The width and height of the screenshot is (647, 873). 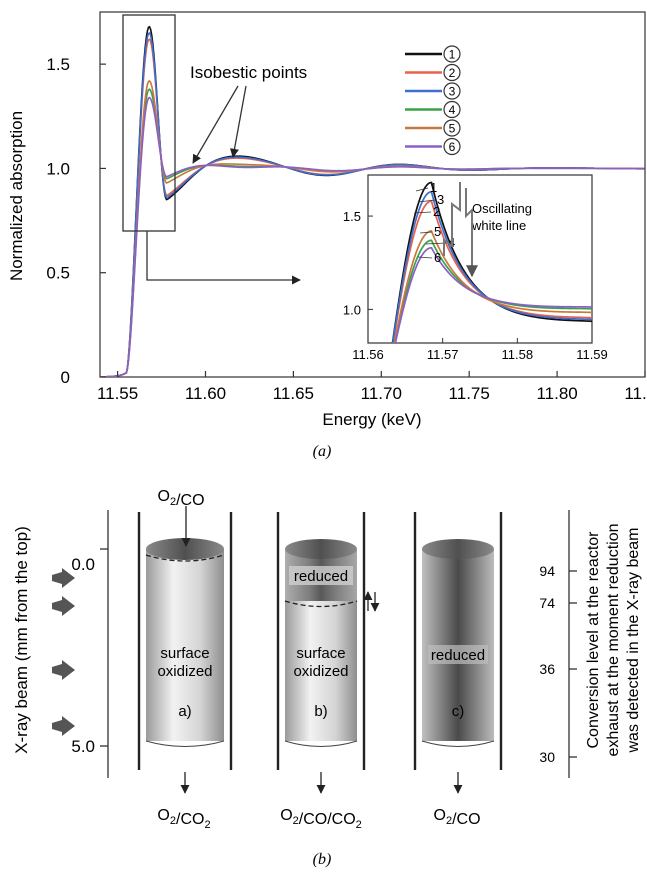 What do you see at coordinates (452, 219) in the screenshot?
I see `oscillation-arrow` at bounding box center [452, 219].